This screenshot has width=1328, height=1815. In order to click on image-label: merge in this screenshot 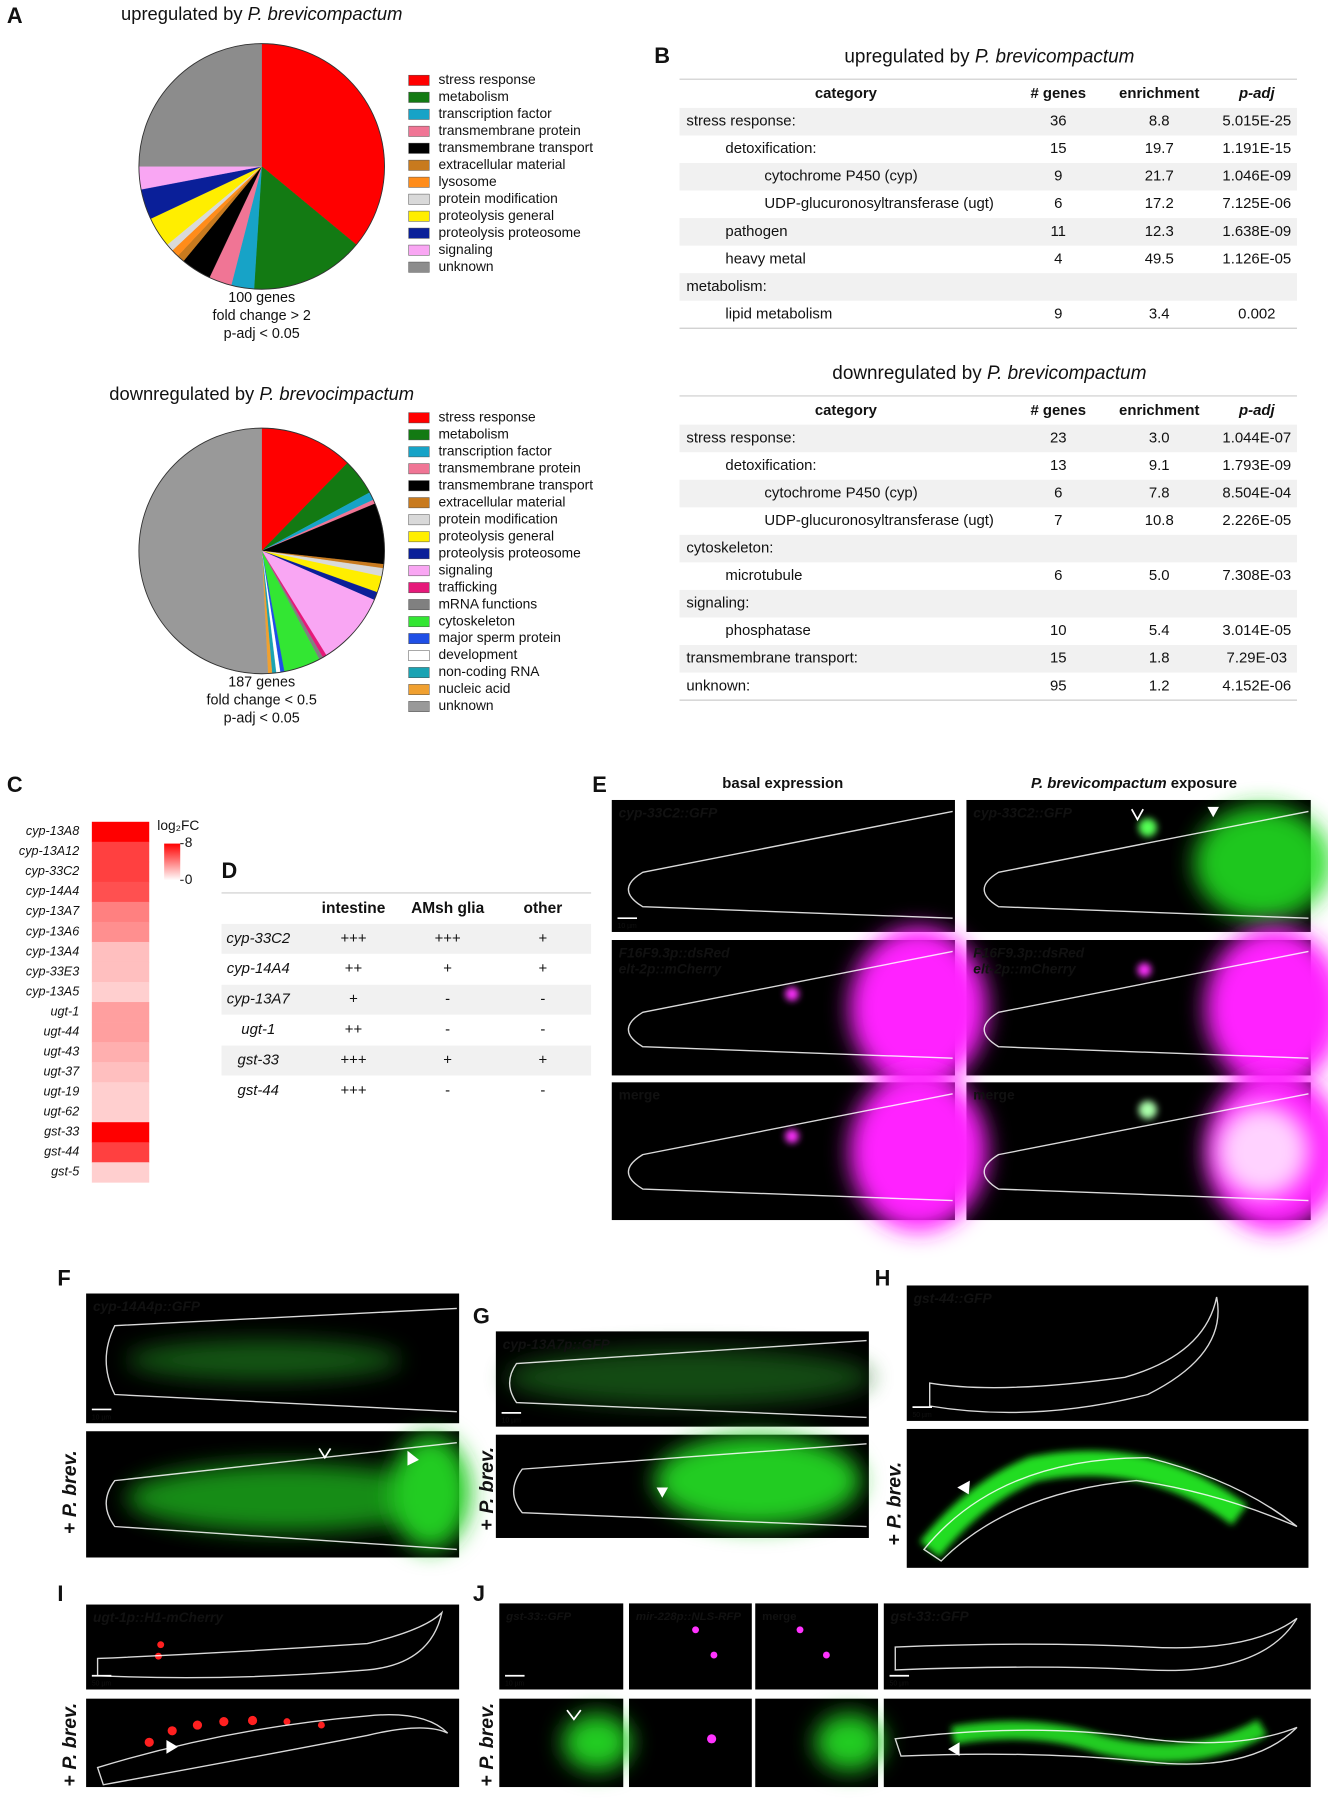, I will do `click(994, 1095)`.